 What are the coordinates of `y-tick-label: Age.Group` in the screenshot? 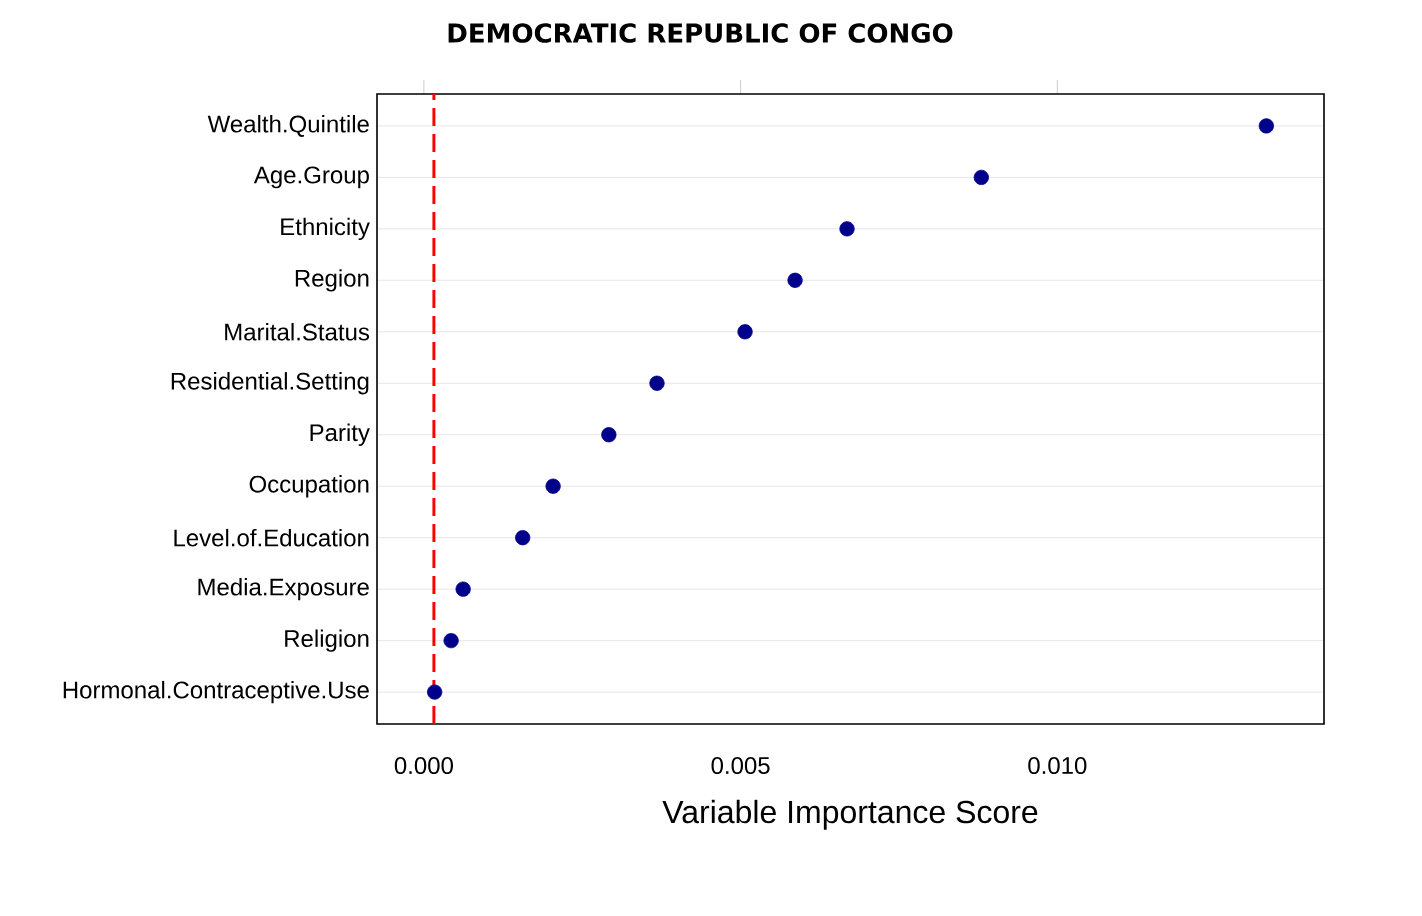 It's located at (311, 177).